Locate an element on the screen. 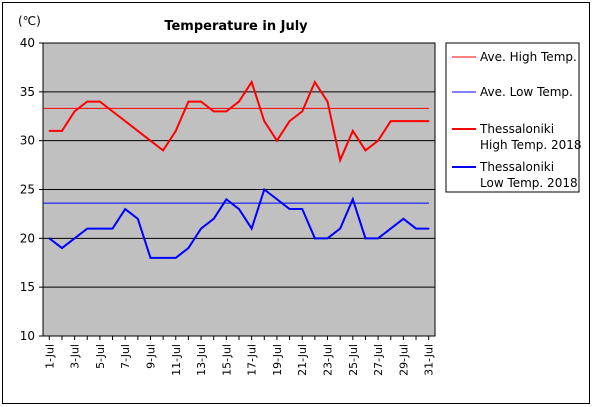 Image resolution: width=593 pixels, height=407 pixels. x-tick-label: 29-Jul is located at coordinates (403, 360).